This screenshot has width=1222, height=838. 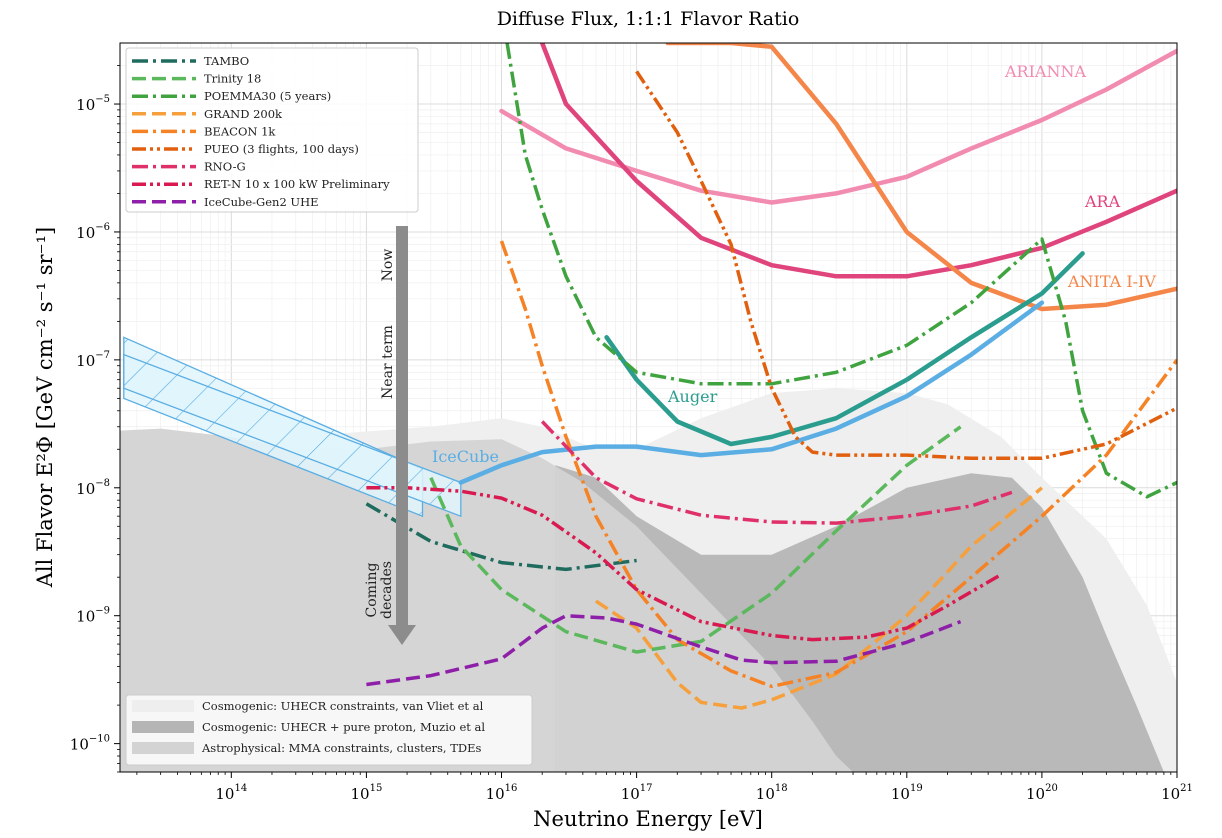 I want to click on x-tick-label: 1018, so click(x=772, y=793).